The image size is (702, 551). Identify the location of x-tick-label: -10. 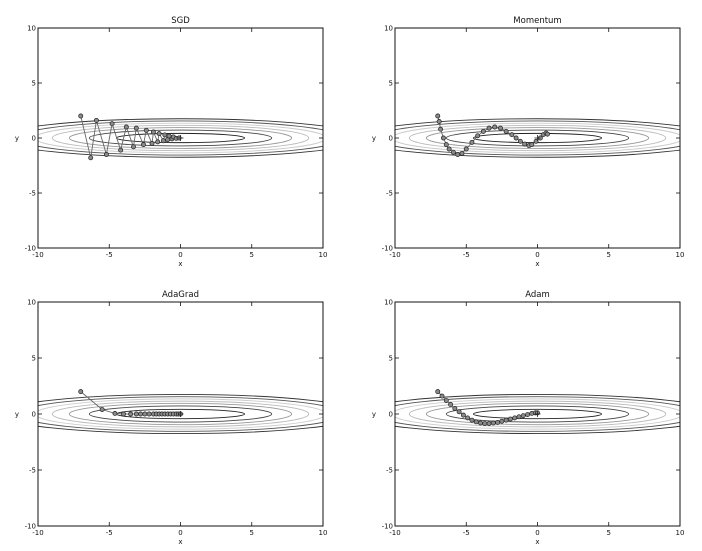
(394, 255).